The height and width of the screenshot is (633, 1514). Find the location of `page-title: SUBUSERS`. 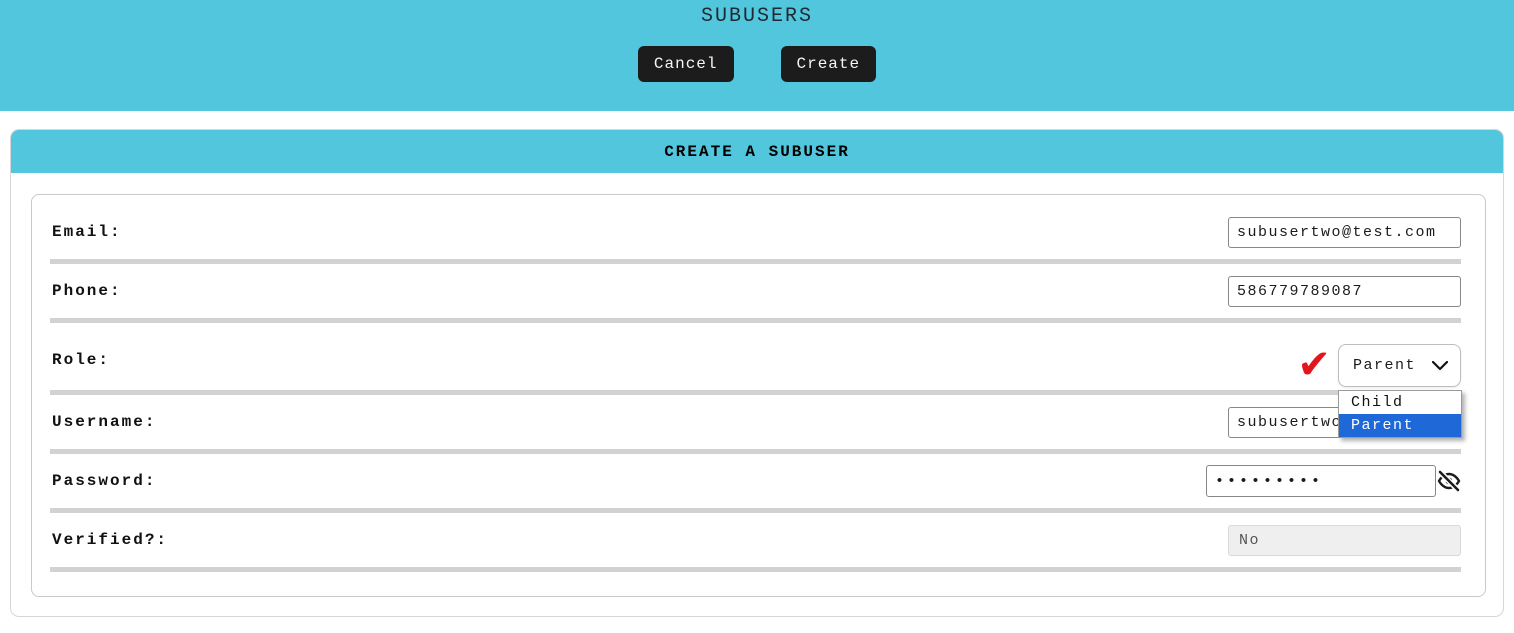

page-title: SUBUSERS is located at coordinates (756, 16).